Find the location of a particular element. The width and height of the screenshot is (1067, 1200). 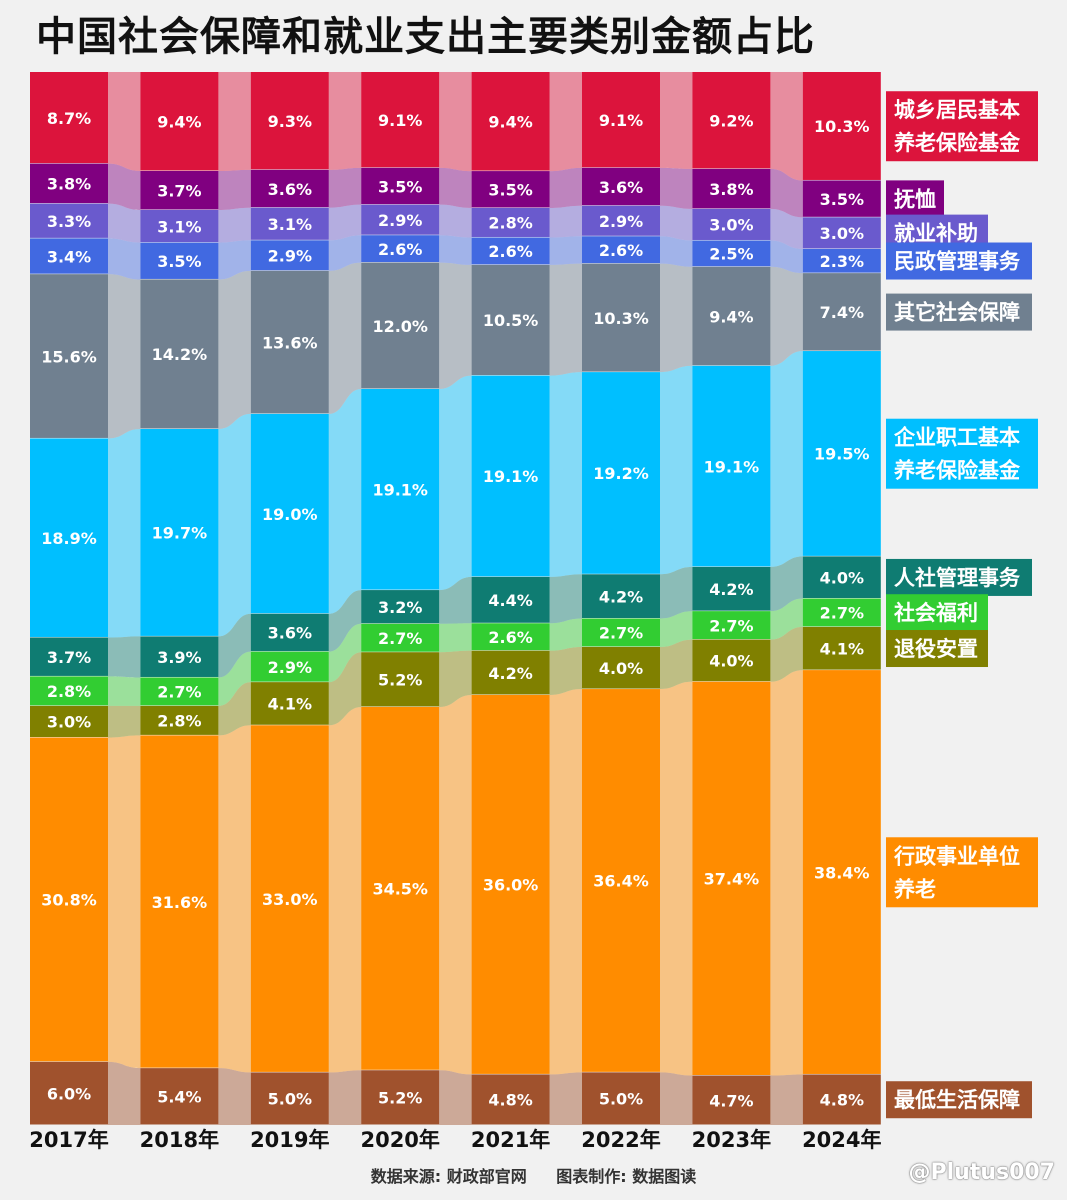

data-label: 3.0% is located at coordinates (842, 233).